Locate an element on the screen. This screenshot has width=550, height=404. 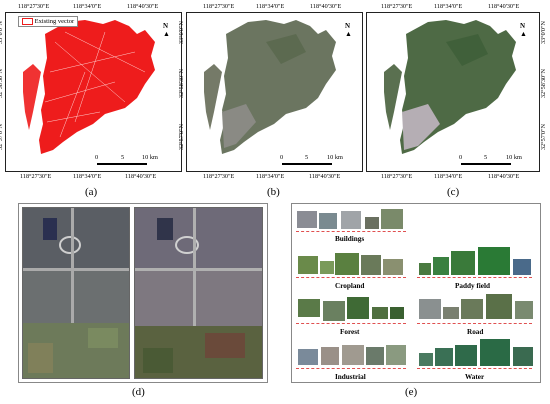
coord-left-b-2: 32°58'30"N is located at coordinates (181, 83).